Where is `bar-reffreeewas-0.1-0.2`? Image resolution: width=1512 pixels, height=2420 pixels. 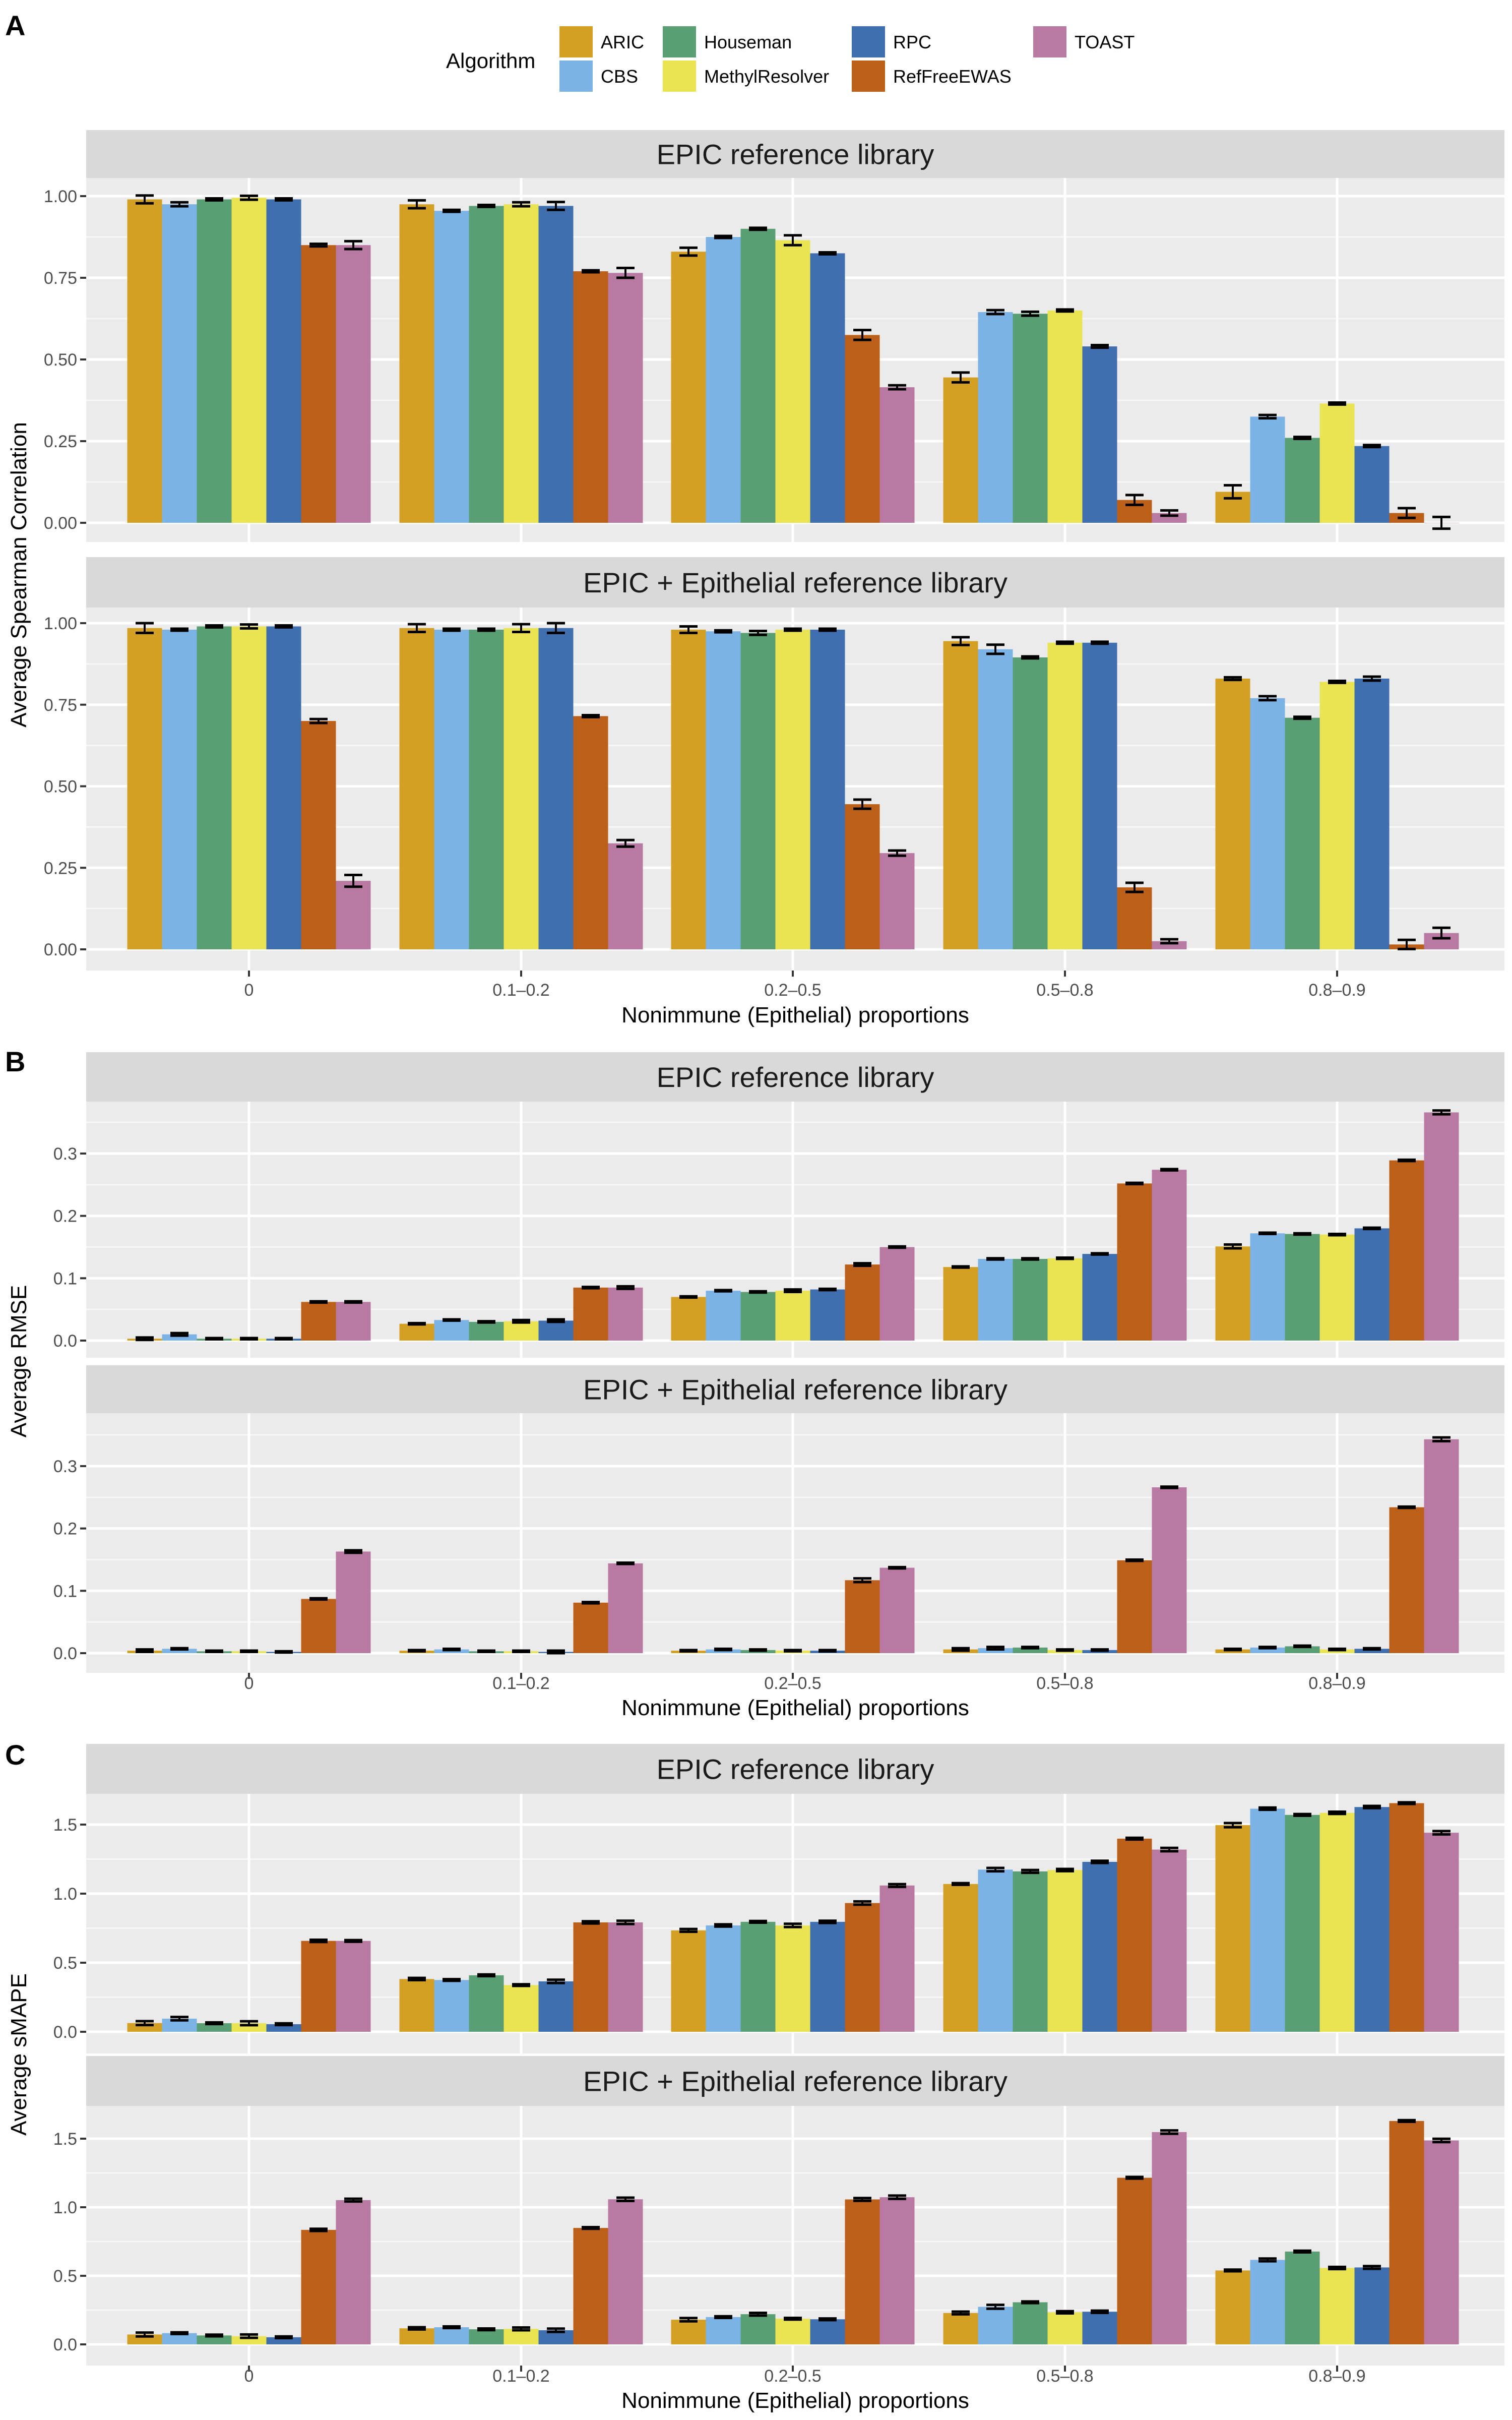 bar-reffreeewas-0.1-0.2 is located at coordinates (590, 2286).